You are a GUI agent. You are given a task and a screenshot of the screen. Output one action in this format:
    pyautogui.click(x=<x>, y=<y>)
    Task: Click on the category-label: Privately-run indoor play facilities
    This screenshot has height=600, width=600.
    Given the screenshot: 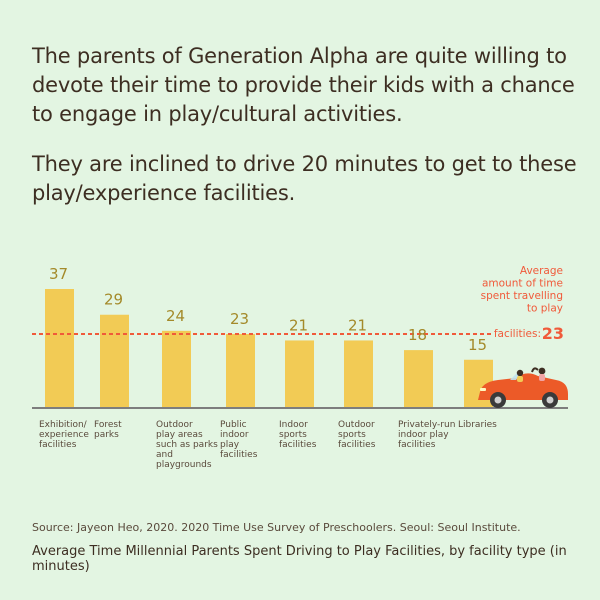 What is the action you would take?
    pyautogui.click(x=426, y=435)
    